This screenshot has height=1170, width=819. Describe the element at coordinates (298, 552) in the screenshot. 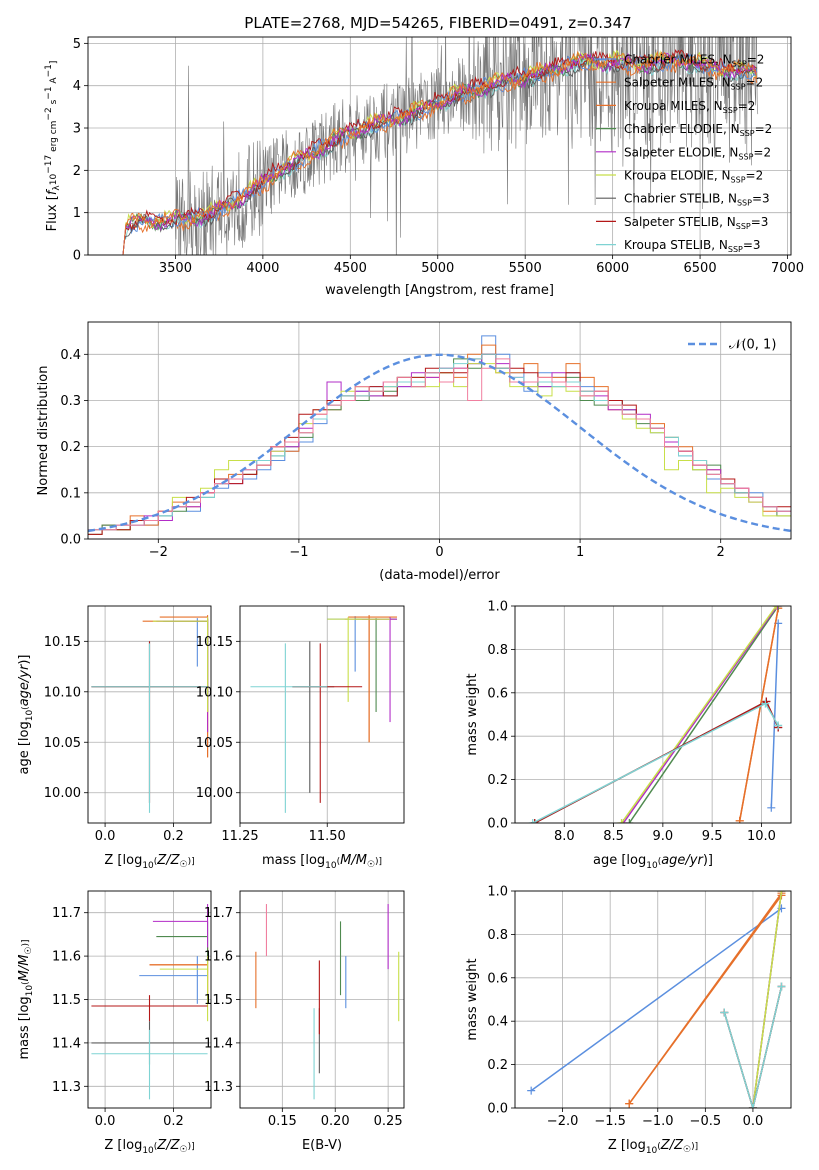

I see `x-tick-label: −1` at that location.